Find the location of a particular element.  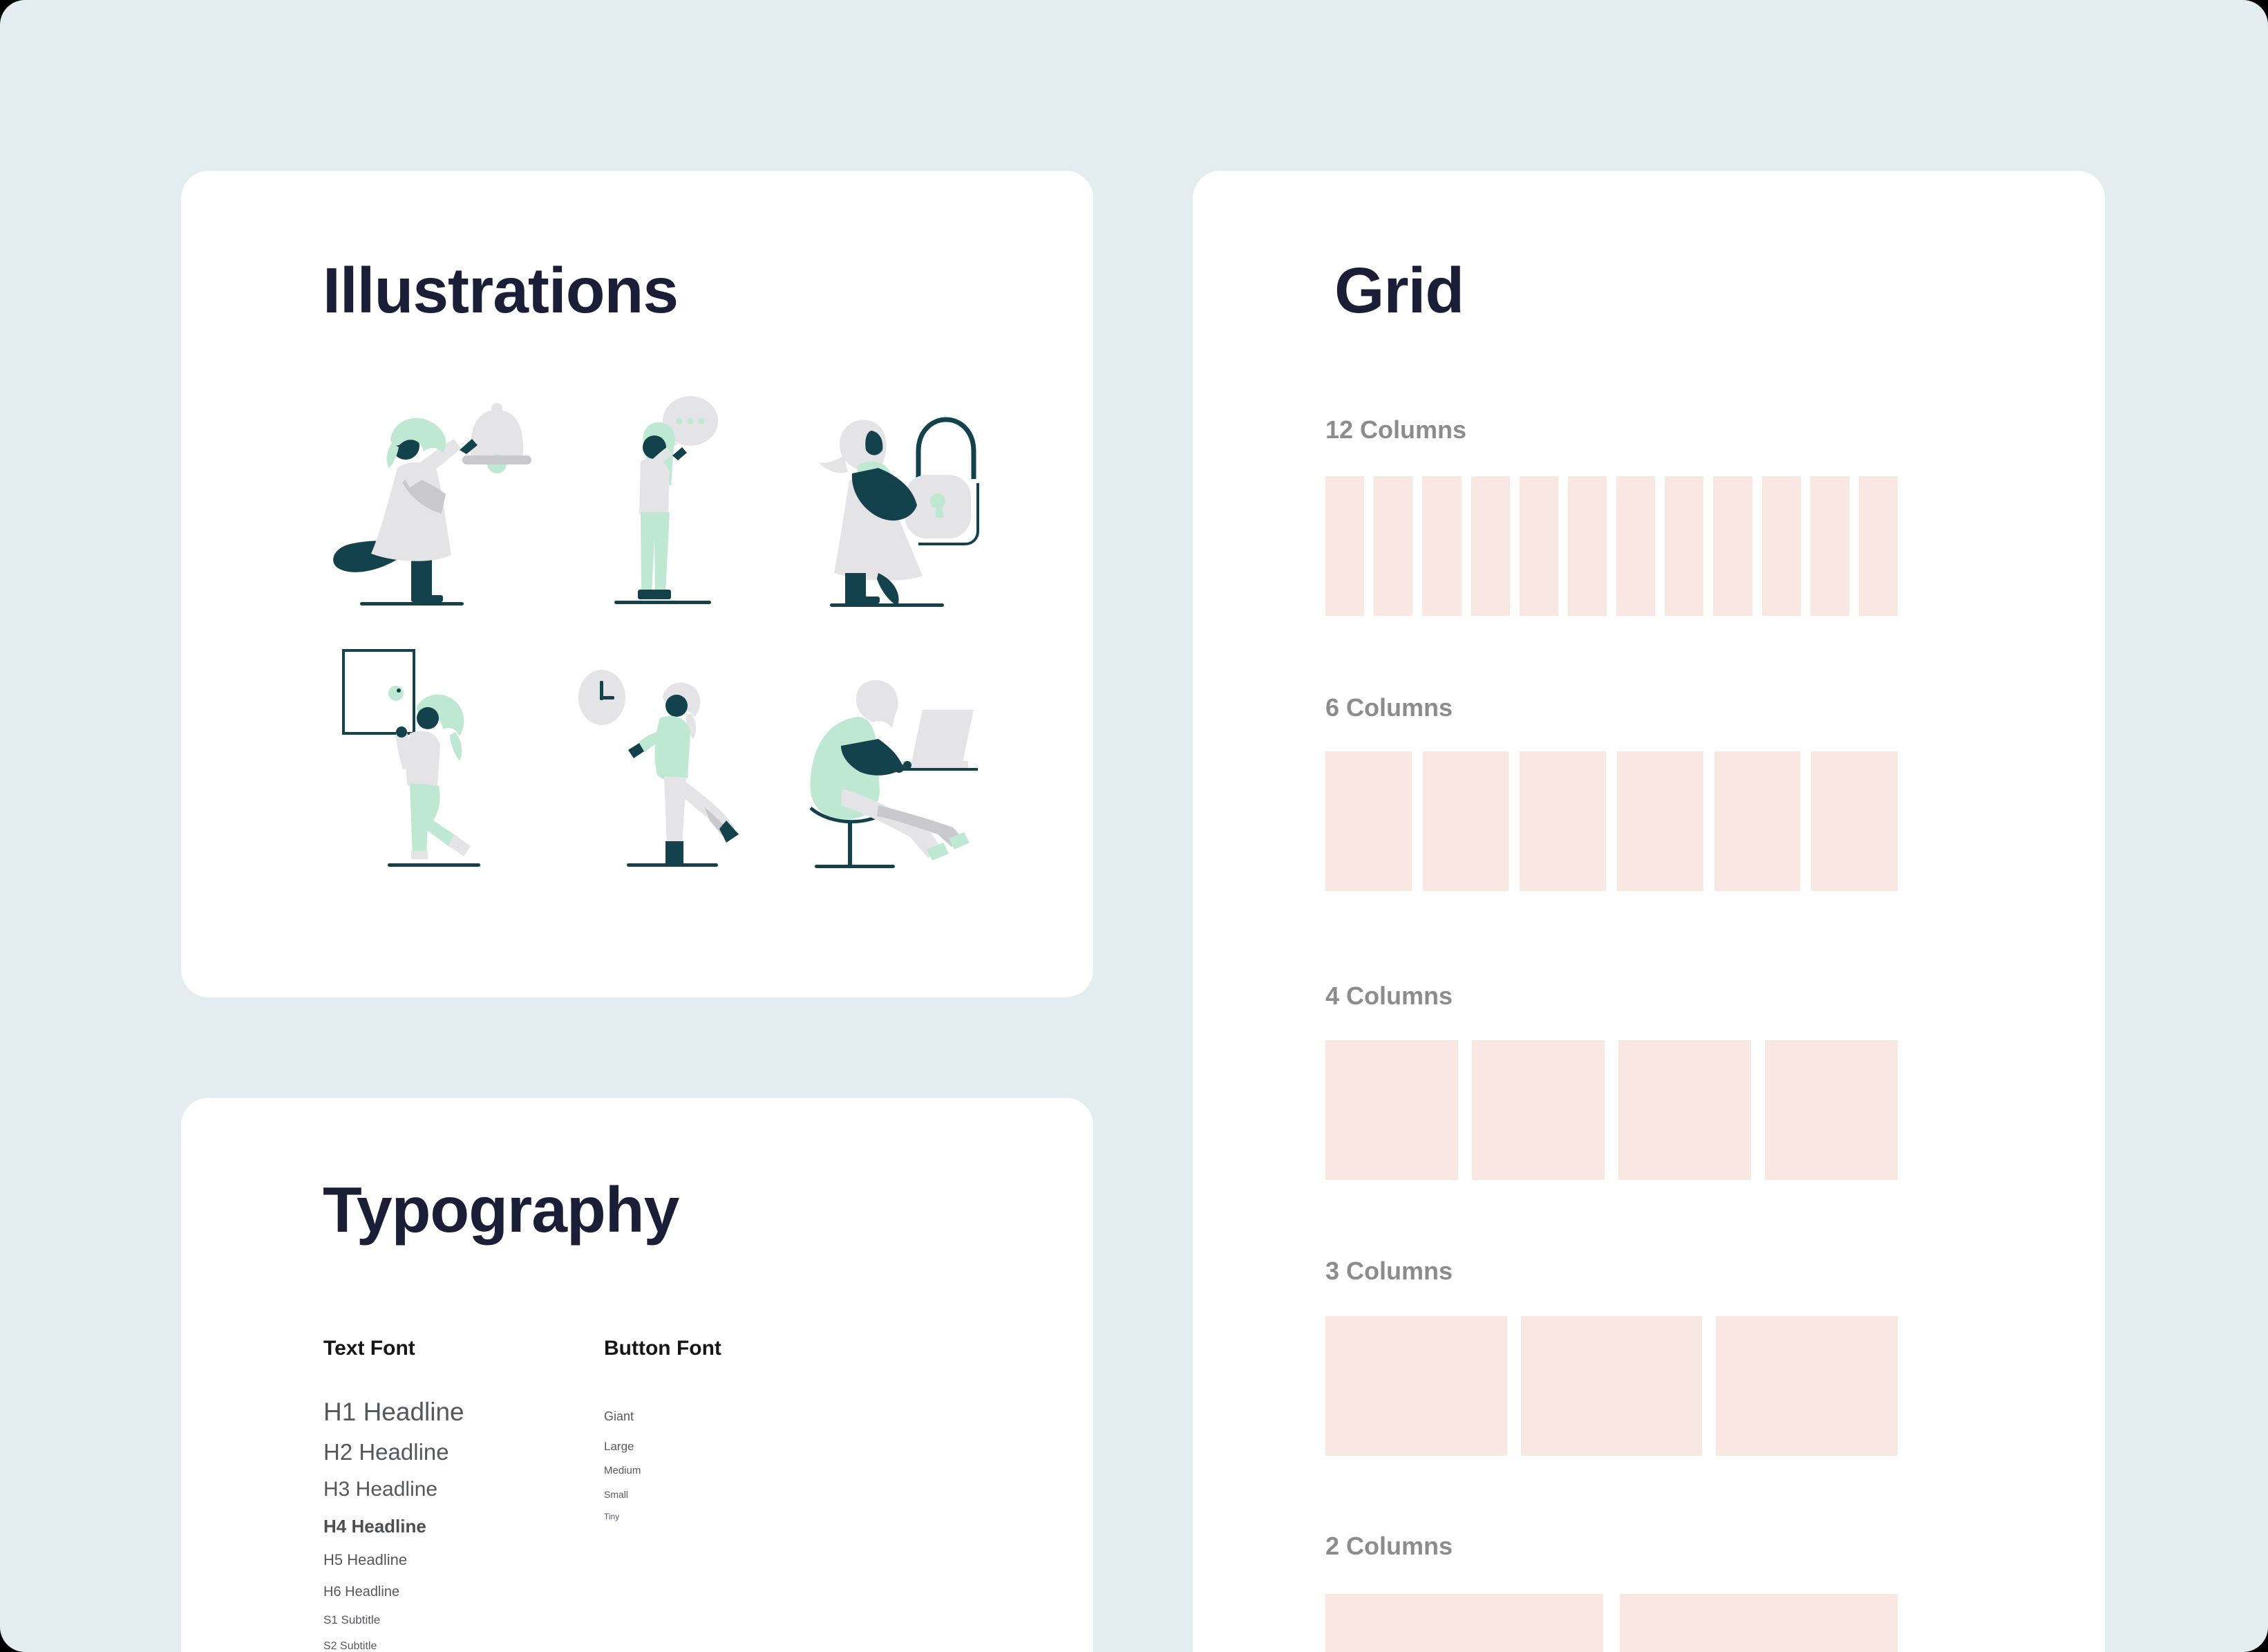

grid-row-3-columns is located at coordinates (1611, 1386).